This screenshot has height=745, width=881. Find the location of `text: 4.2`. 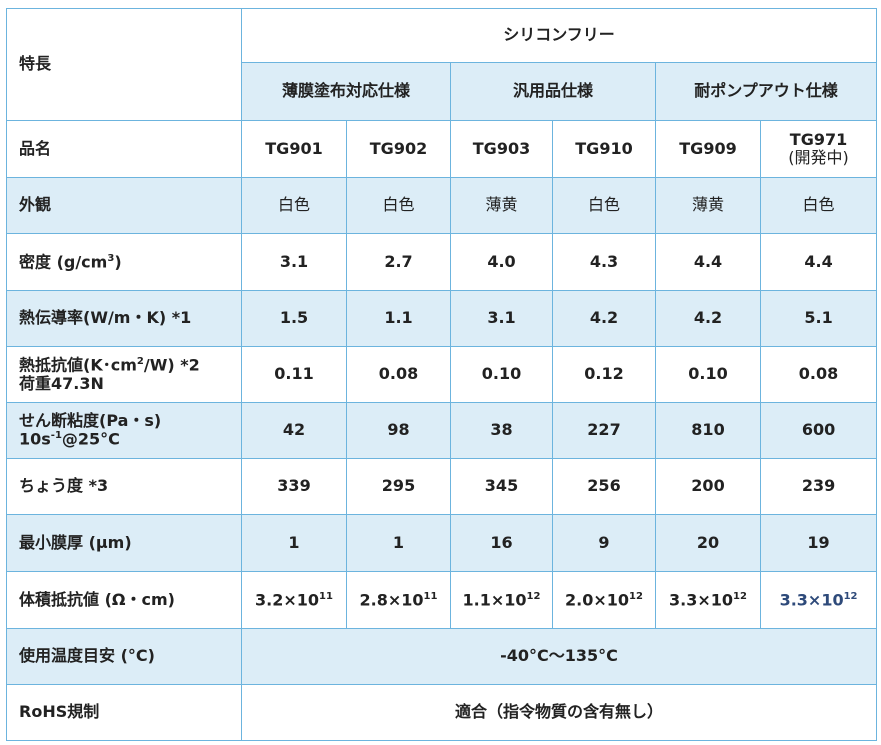

text: 4.2 is located at coordinates (708, 318).